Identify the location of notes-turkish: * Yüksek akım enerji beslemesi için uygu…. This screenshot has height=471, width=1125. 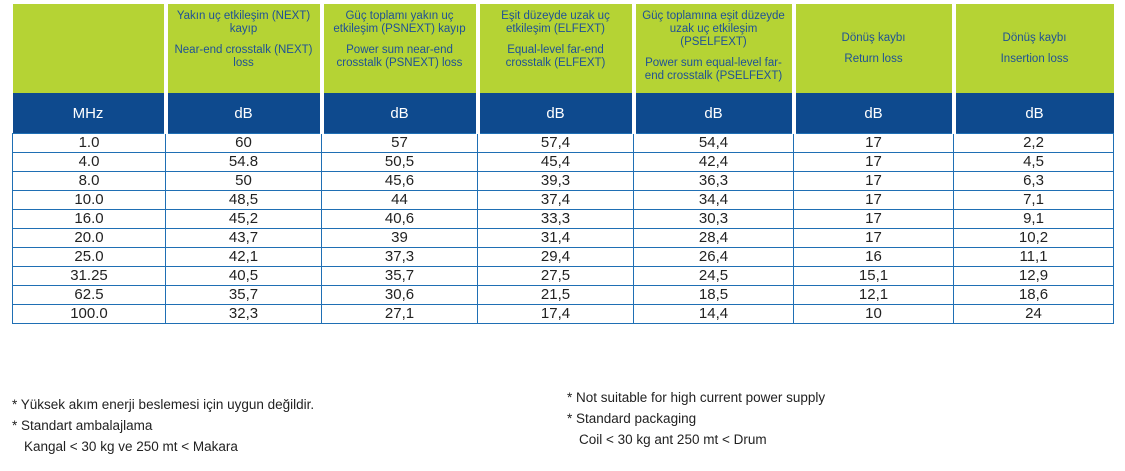
(163, 425).